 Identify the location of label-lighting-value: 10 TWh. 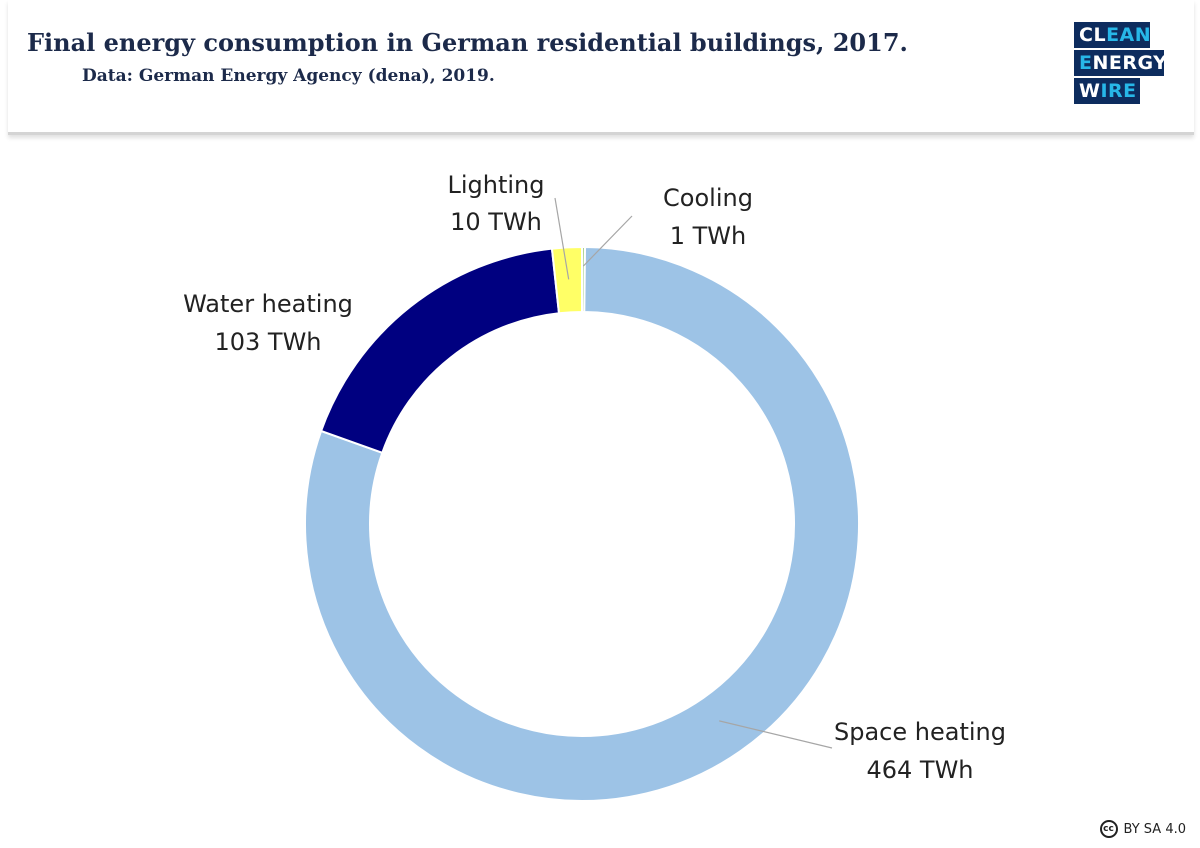
(496, 222).